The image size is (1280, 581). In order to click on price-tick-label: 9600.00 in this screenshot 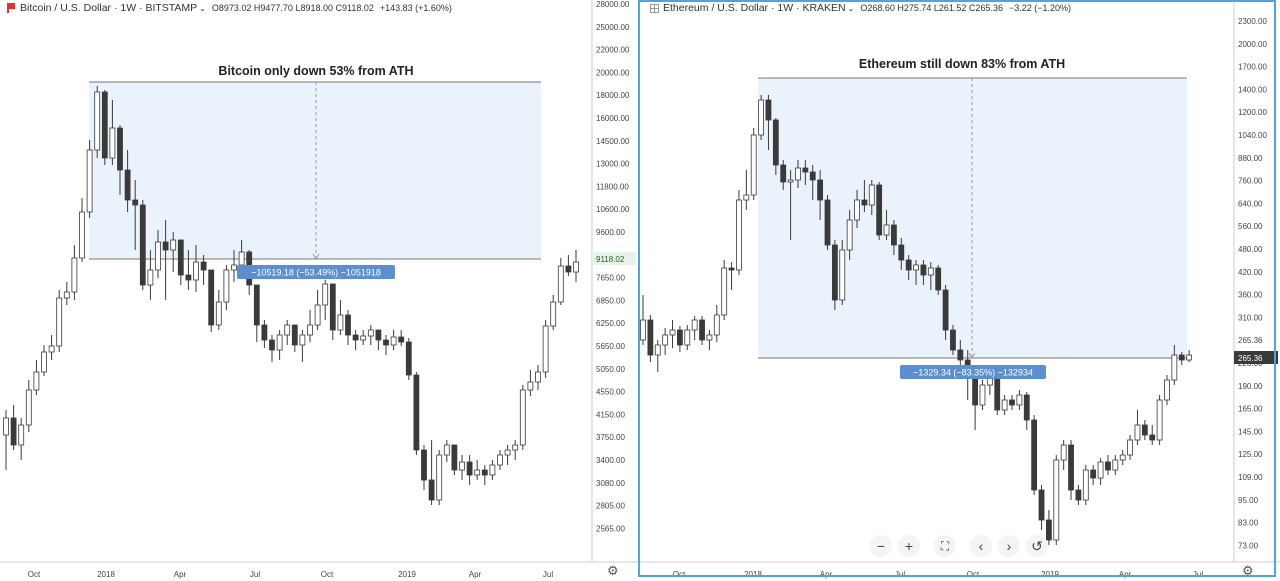, I will do `click(610, 232)`.